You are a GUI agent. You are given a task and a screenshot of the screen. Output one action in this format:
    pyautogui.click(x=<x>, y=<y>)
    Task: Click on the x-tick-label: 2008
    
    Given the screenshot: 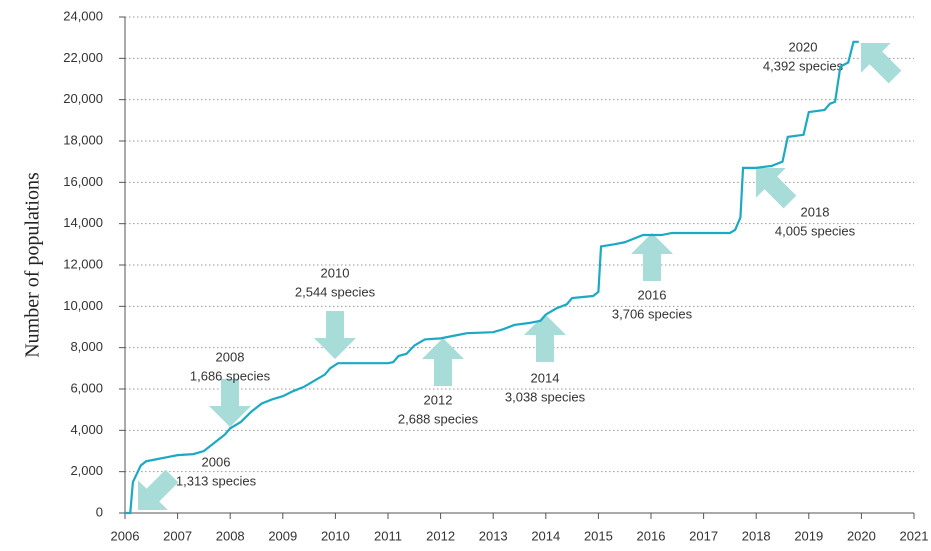 What is the action you would take?
    pyautogui.click(x=230, y=535)
    